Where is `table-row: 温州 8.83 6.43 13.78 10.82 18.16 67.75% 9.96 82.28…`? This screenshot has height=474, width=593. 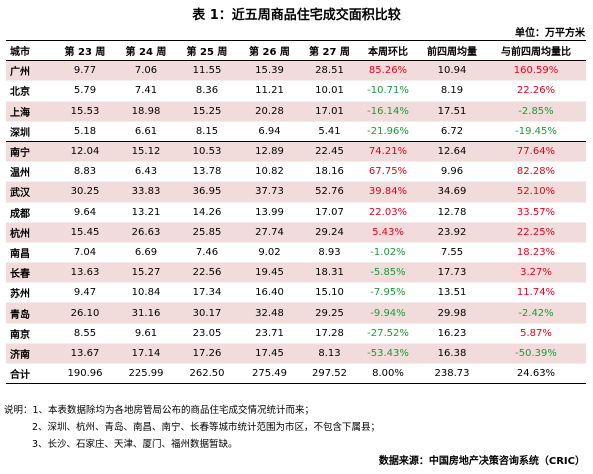
table-row: 温州 8.83 6.43 13.78 10.82 18.16 67.75% 9.96 82.28… is located at coordinates (296, 172).